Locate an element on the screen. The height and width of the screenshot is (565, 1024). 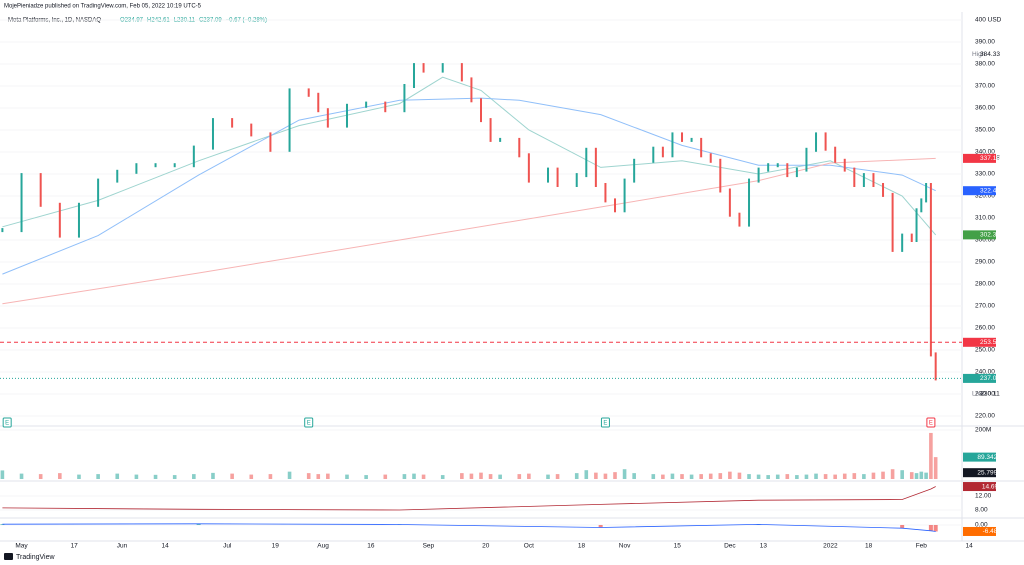
x-tick-label: 20 is located at coordinates (486, 546).